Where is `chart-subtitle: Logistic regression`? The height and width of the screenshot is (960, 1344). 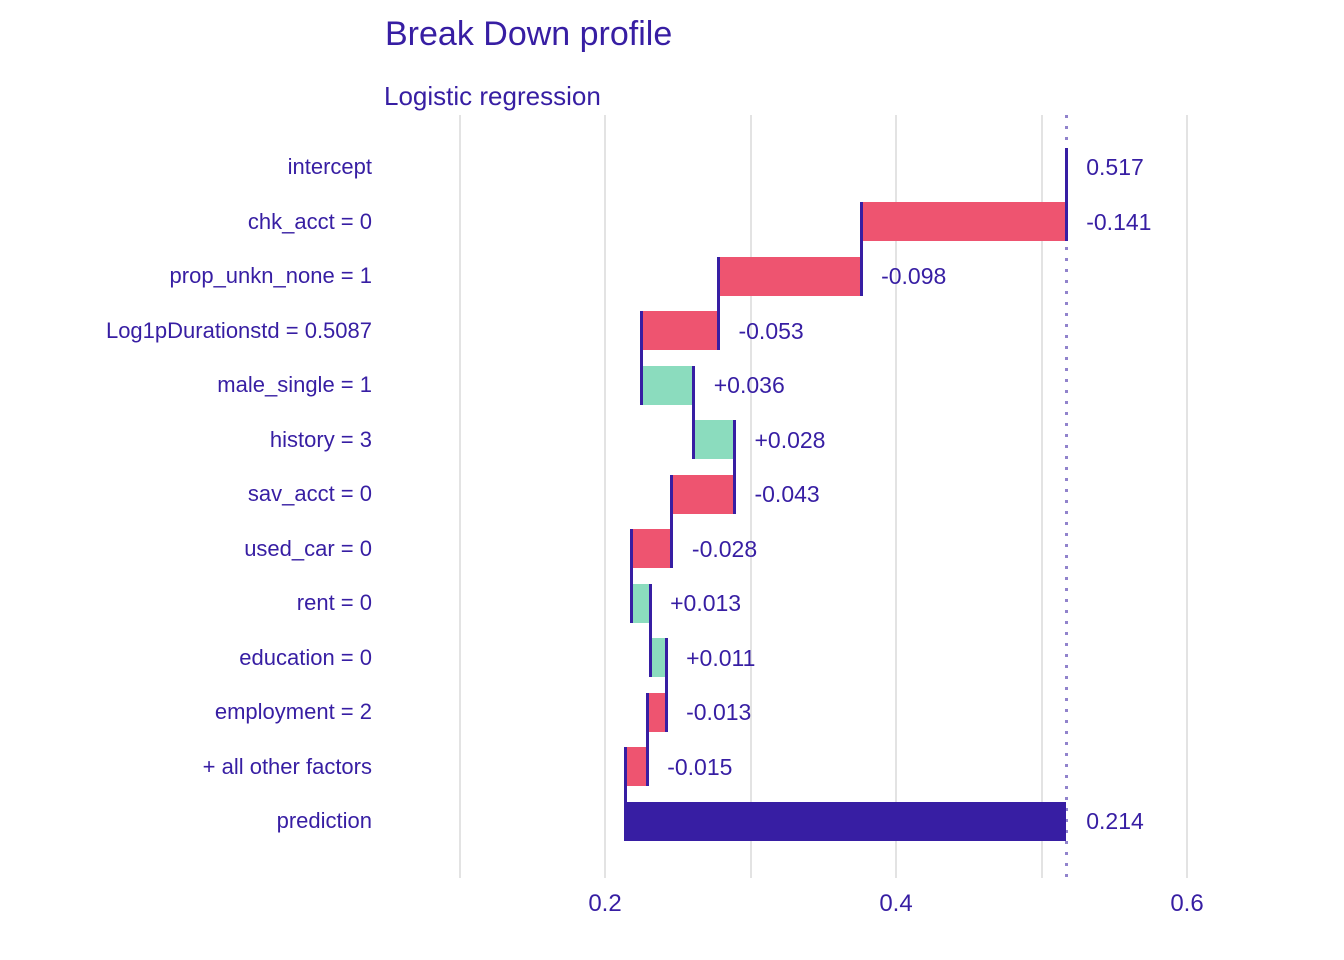 chart-subtitle: Logistic regression is located at coordinates (492, 96).